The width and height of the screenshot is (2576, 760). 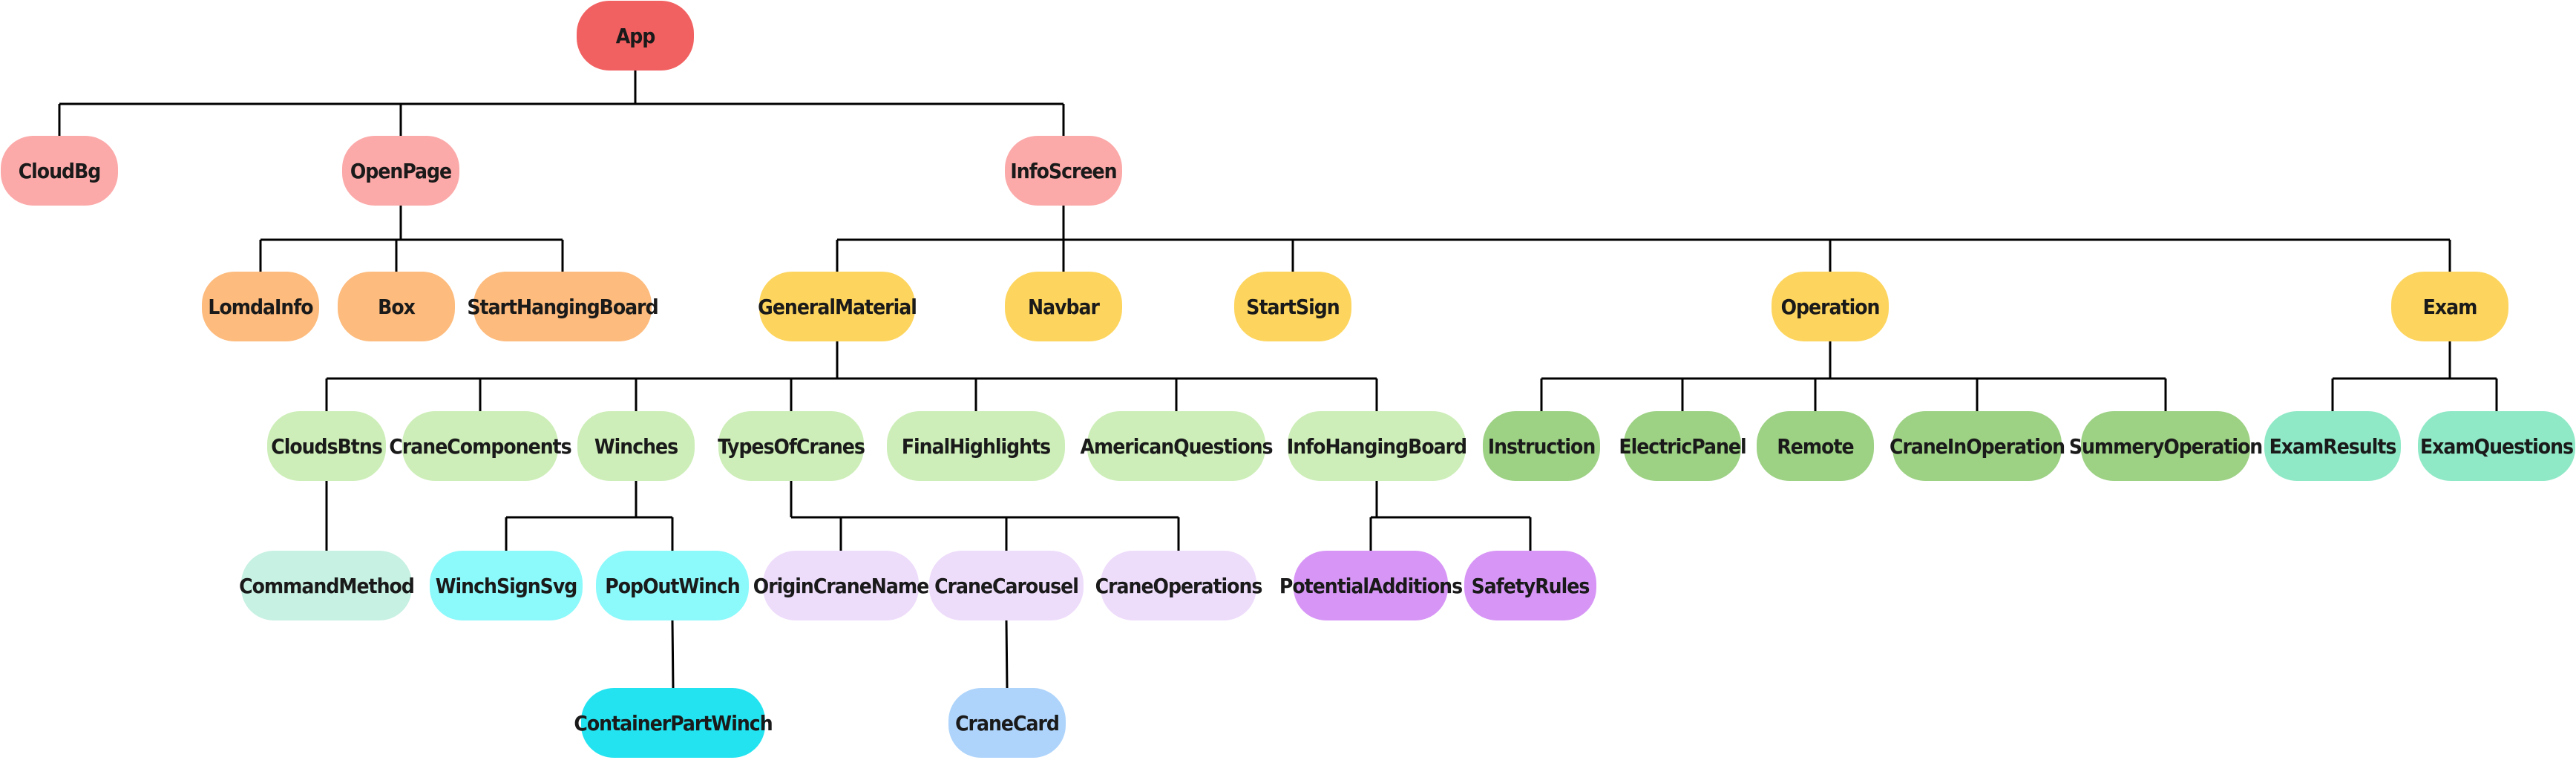 What do you see at coordinates (1377, 446) in the screenshot?
I see `node-infohangingboard: InfoHangingBoard` at bounding box center [1377, 446].